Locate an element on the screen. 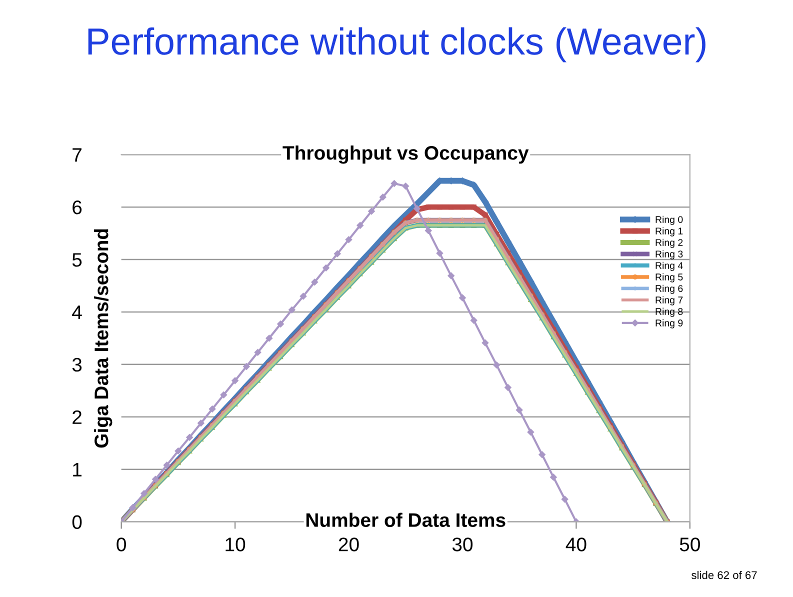 The width and height of the screenshot is (793, 597). legend-label: Ring 5 is located at coordinates (669, 277).